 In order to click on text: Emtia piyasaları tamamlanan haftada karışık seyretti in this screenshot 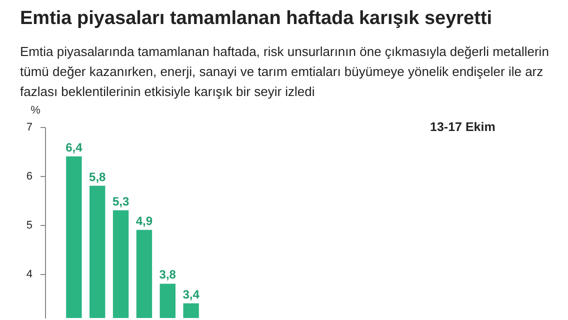, I will do `click(256, 19)`.